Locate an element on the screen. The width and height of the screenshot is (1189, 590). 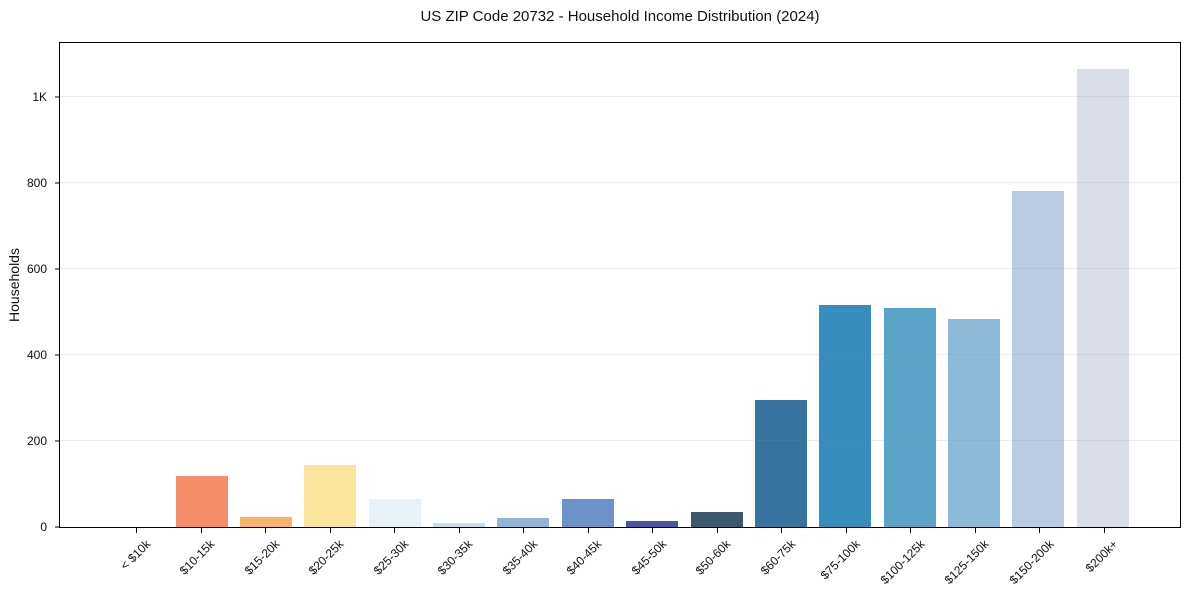
x-slot: $60-75k is located at coordinates (781, 559).